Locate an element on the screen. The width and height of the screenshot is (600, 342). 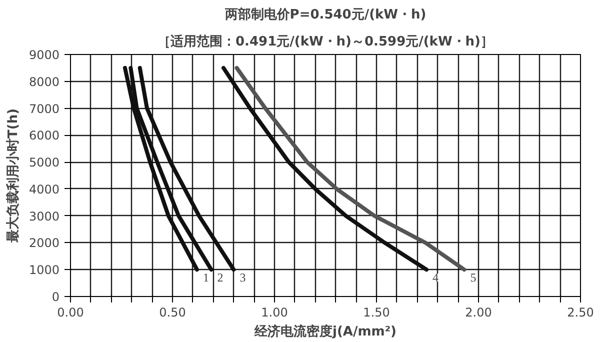
x-tick-label: 2.00 is located at coordinates (478, 313).